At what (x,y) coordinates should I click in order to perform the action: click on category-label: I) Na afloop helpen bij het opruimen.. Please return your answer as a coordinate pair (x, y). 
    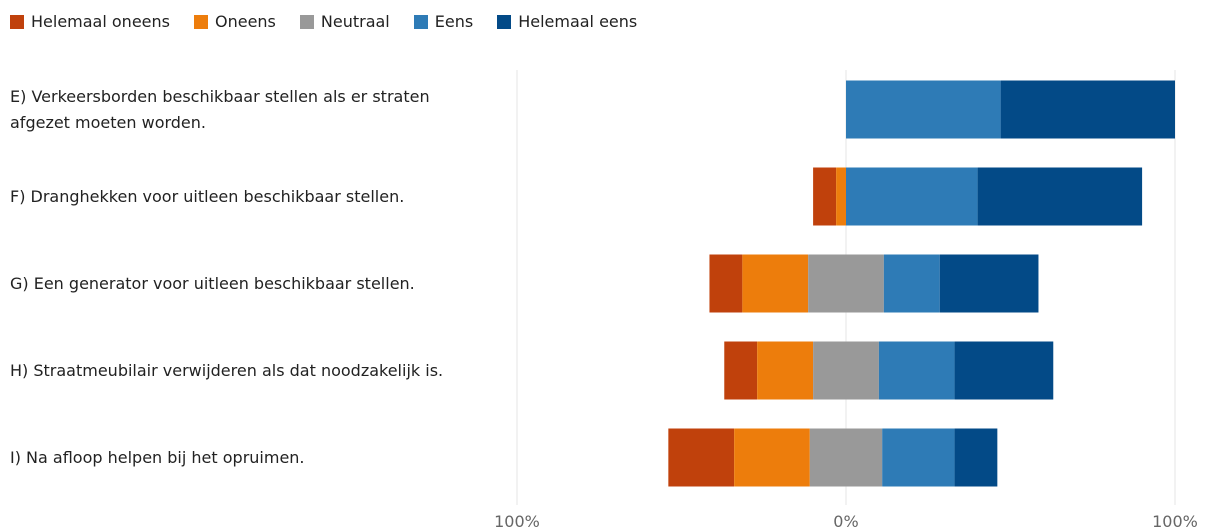
    Looking at the image, I should click on (157, 457).